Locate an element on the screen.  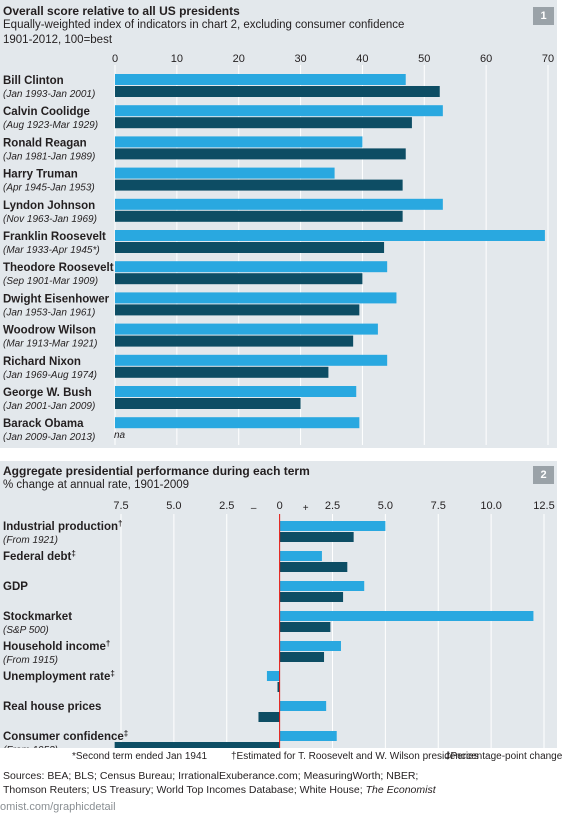
chart1-category-name: Dwight Eisenhower is located at coordinates (56, 299).